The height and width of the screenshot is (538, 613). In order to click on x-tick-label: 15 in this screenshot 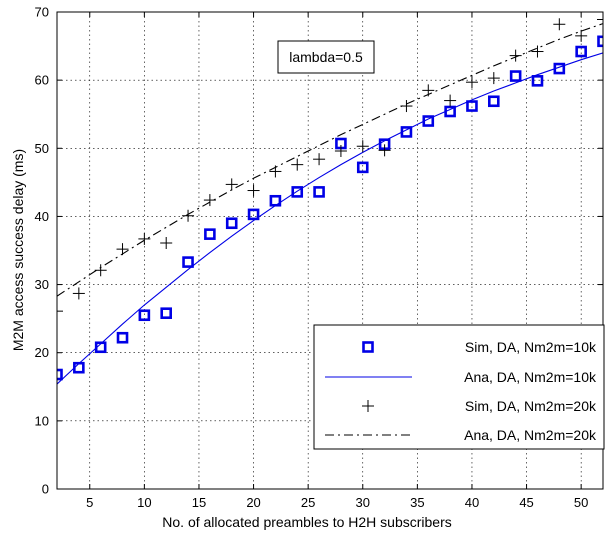, I will do `click(199, 502)`.